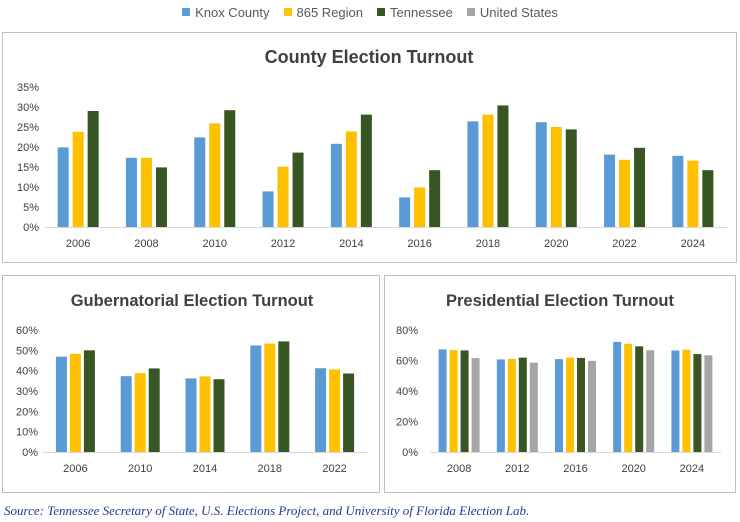 Image resolution: width=740 pixels, height=522 pixels. Describe the element at coordinates (75, 469) in the screenshot. I see `gubernatorial-x-tick-label: 2006` at that location.